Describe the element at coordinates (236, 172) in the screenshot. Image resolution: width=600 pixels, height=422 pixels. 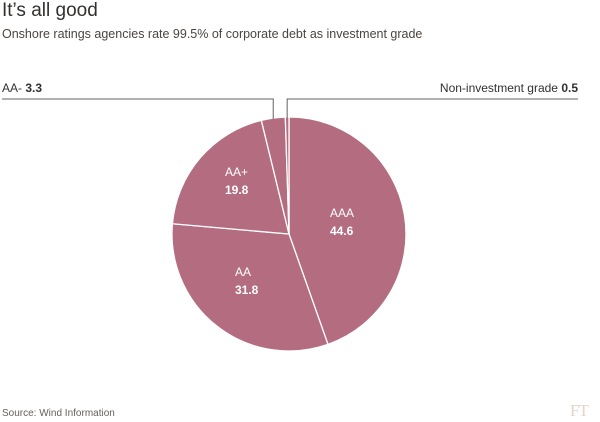
I see `slice-label-aa: AA+` at that location.